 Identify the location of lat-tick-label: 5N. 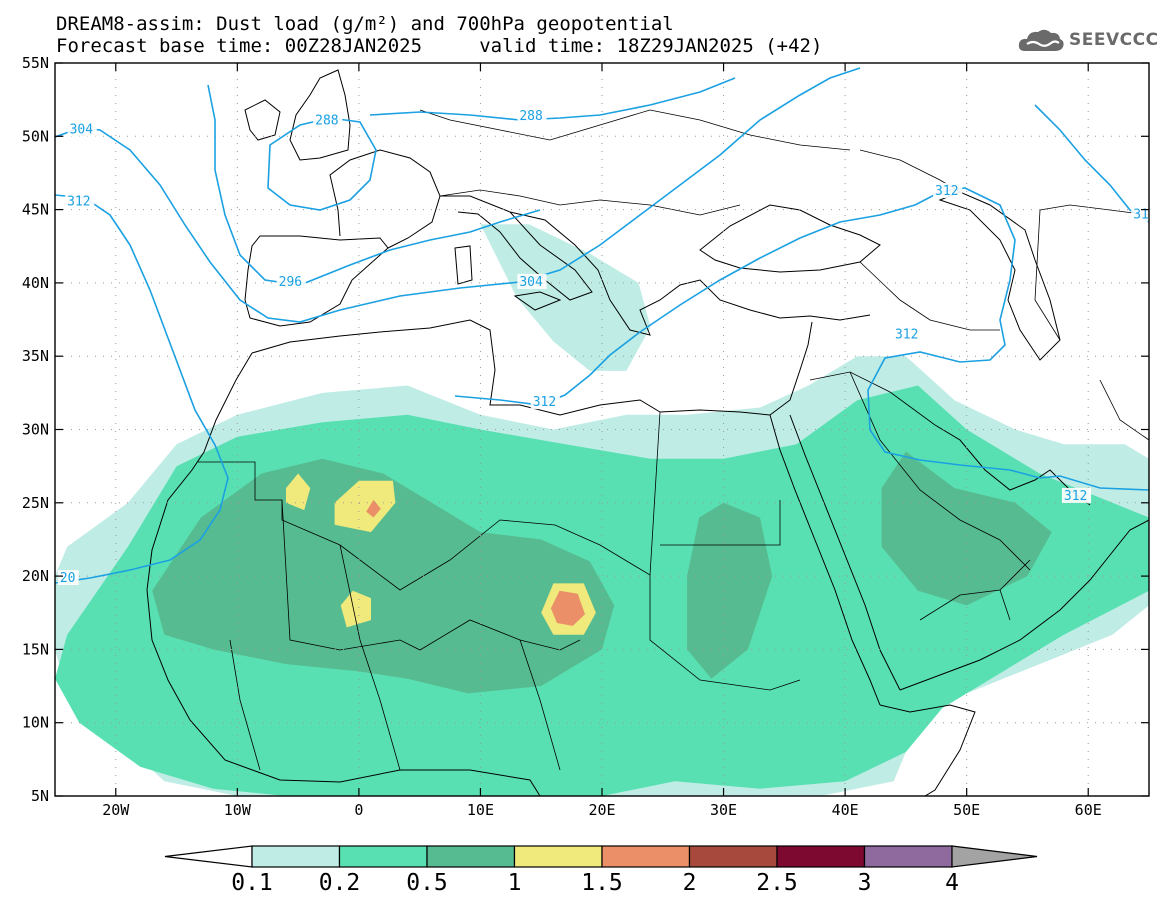
(40, 796).